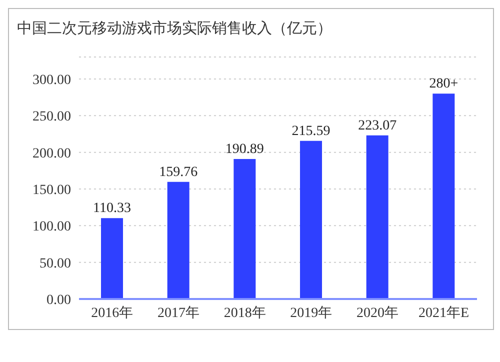 The width and height of the screenshot is (500, 362). Describe the element at coordinates (178, 172) in the screenshot. I see `data-label: 159.76` at that location.